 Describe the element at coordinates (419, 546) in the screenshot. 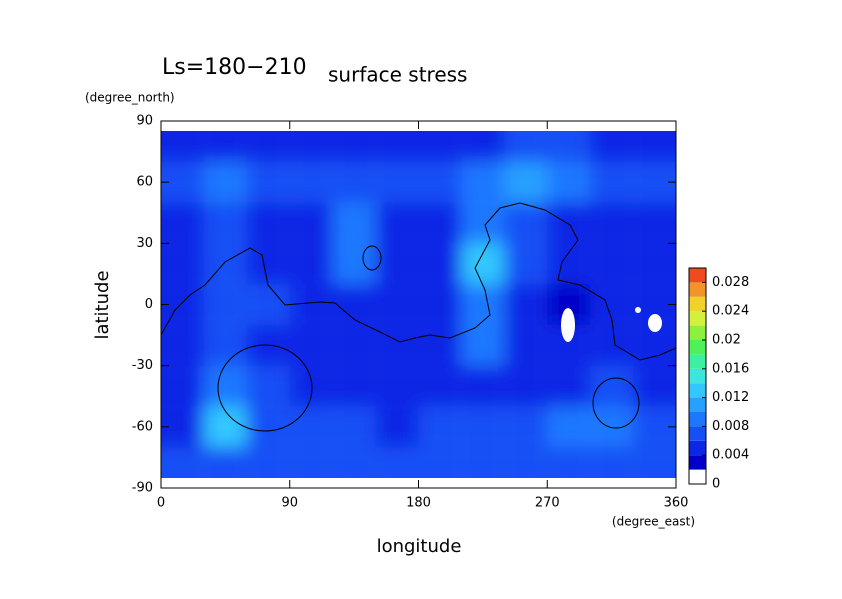

I see `x-axis-label: longitude` at that location.